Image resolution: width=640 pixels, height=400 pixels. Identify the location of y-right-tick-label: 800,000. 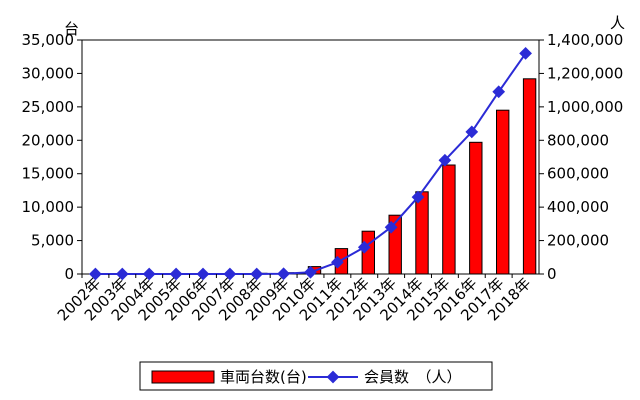
(578, 140).